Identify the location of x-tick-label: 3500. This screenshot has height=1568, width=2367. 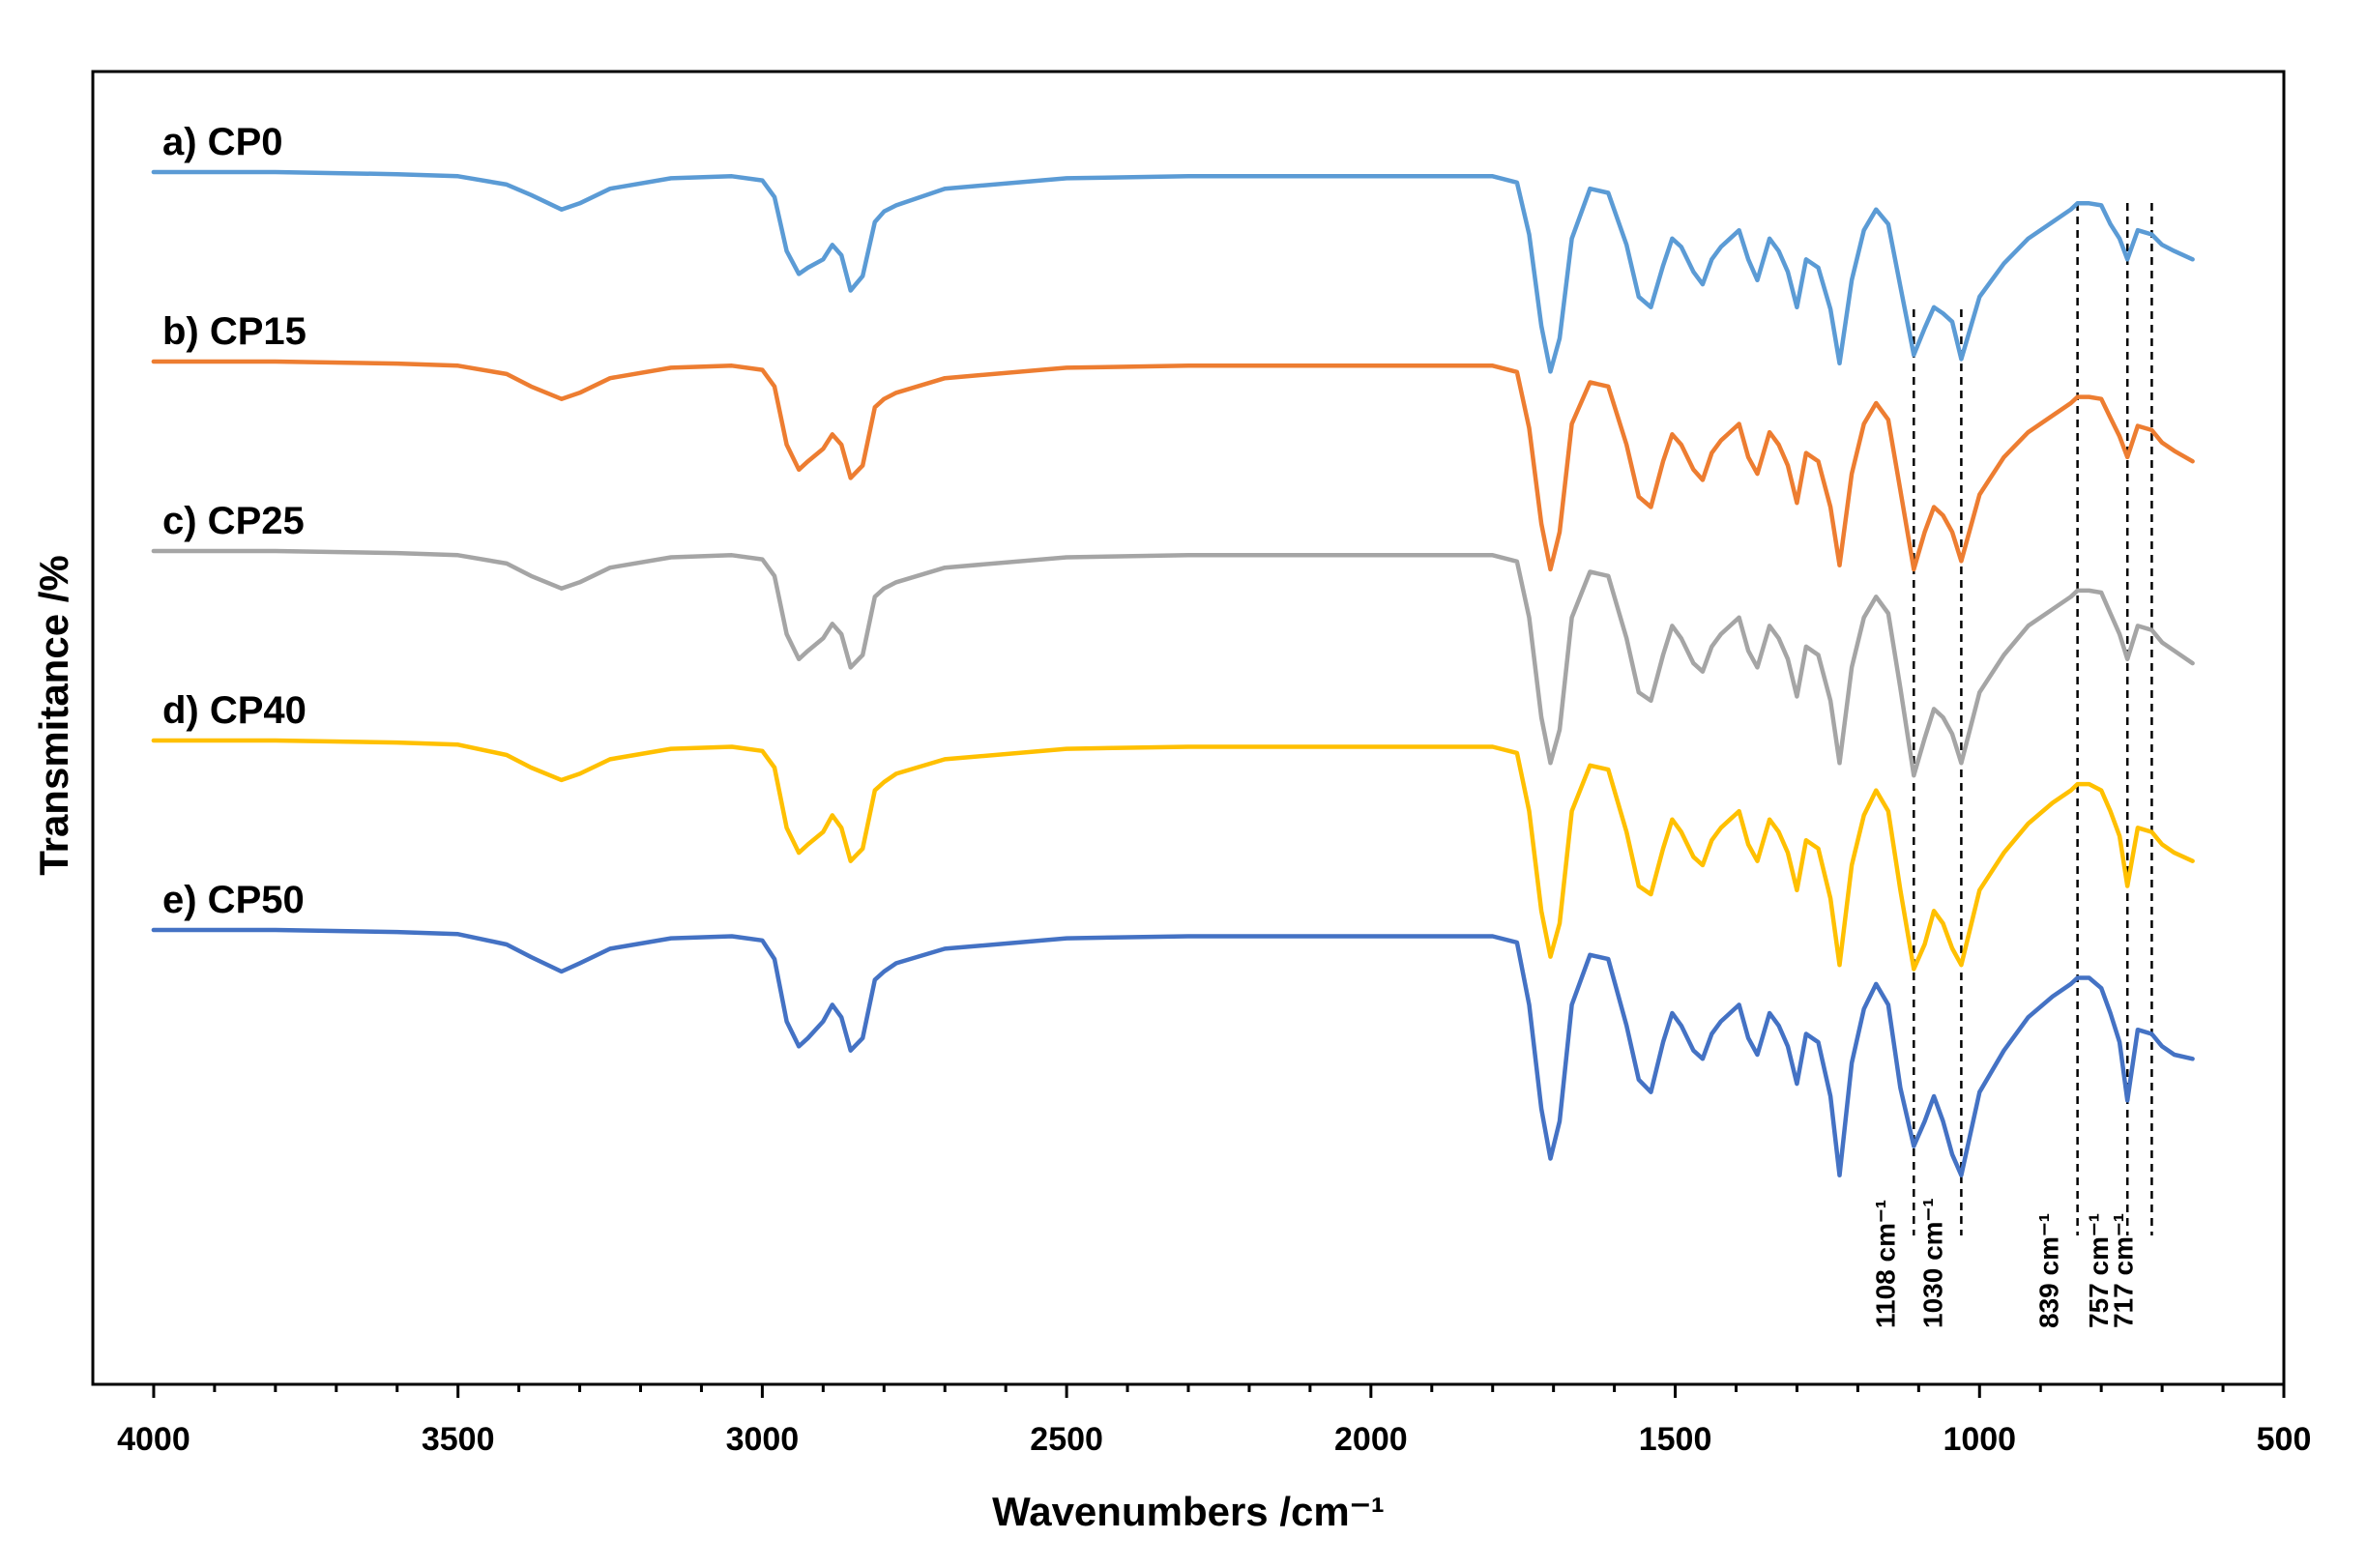
(458, 1439).